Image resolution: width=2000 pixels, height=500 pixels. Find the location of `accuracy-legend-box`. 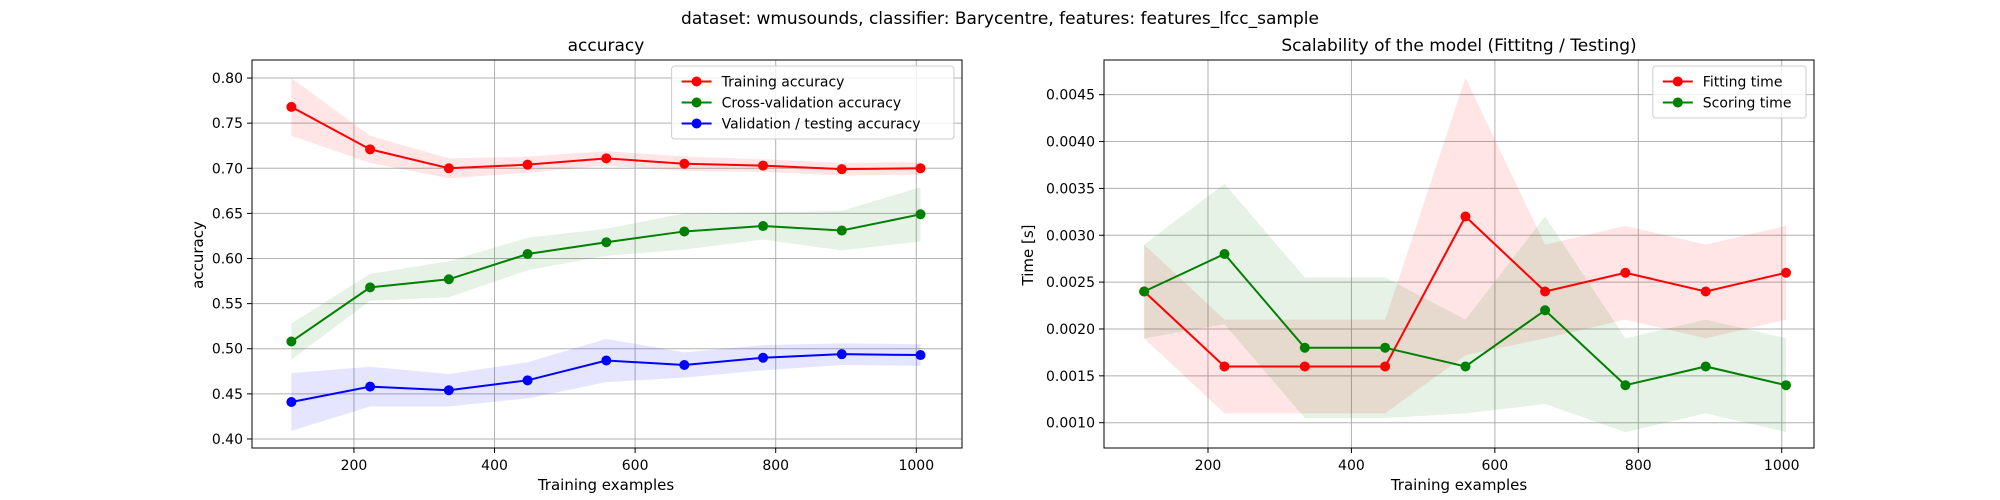

accuracy-legend-box is located at coordinates (813, 102).